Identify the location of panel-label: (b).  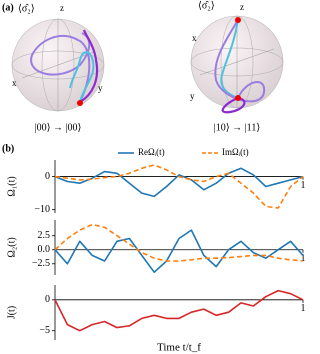
(8, 148).